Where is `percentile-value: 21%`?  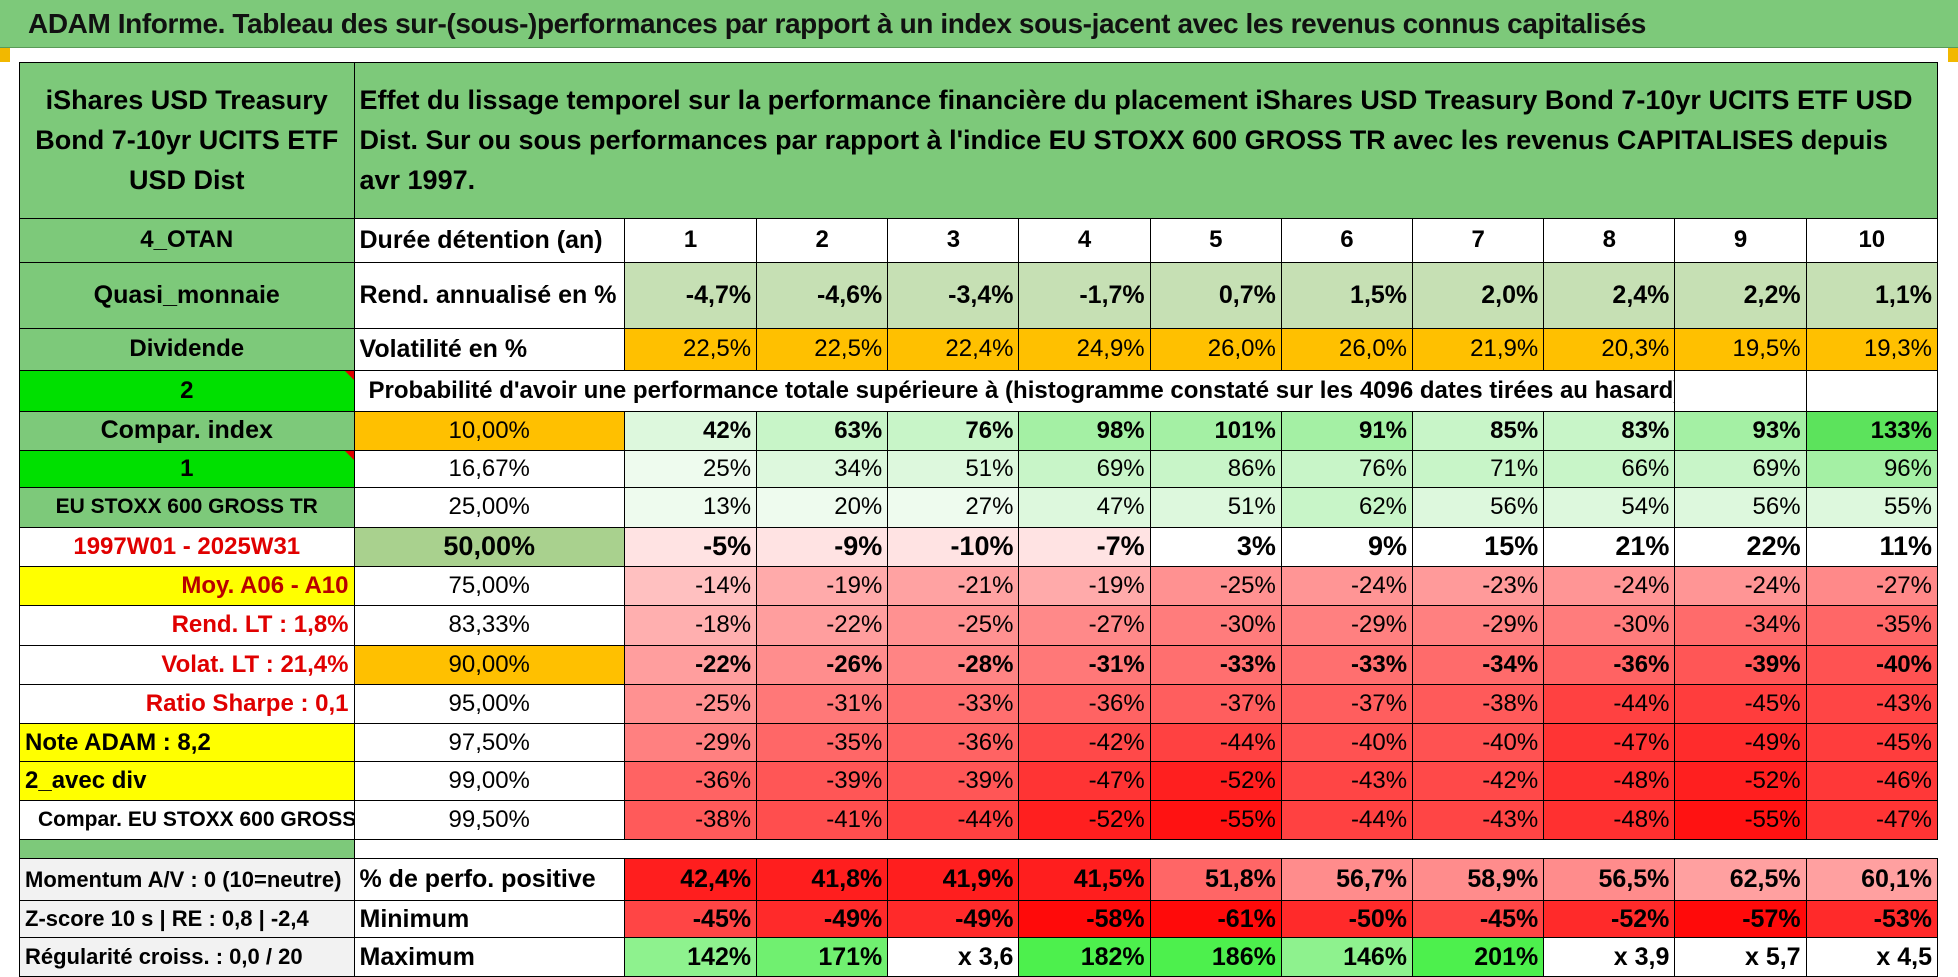 percentile-value: 21% is located at coordinates (1609, 547).